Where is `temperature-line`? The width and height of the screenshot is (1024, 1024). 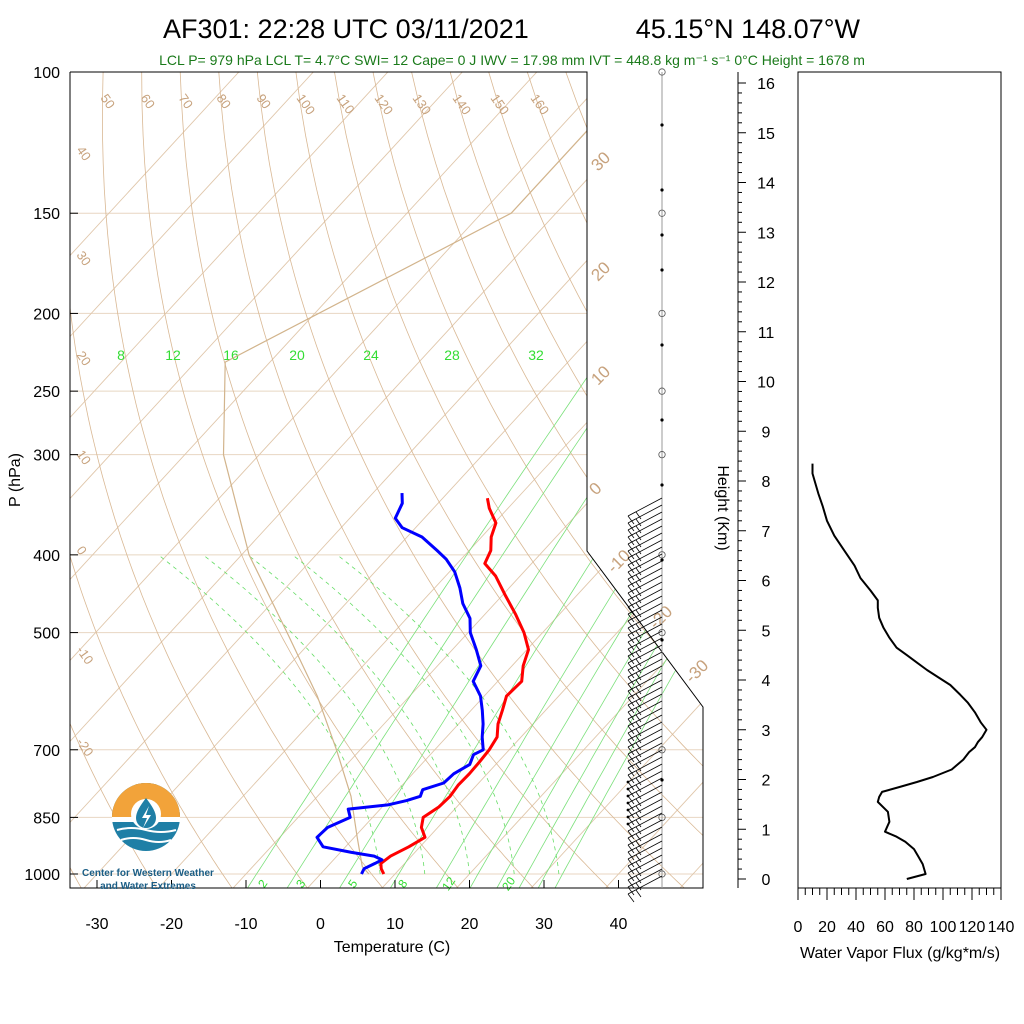
temperature-line is located at coordinates (454, 686).